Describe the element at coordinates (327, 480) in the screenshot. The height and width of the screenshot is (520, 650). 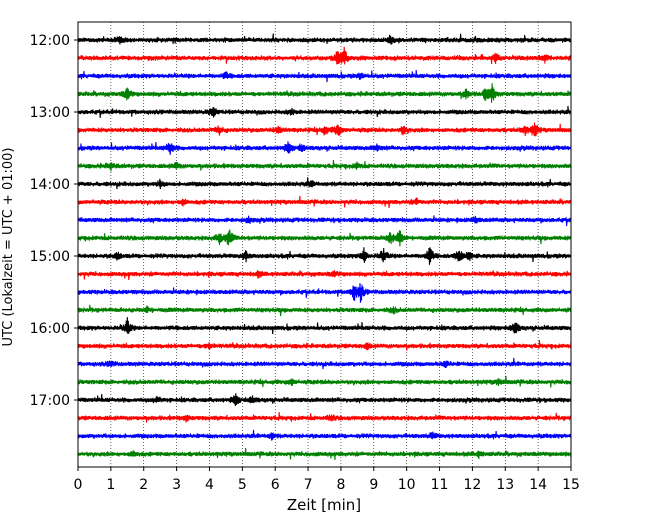
I see `x-axis-ticks: 0 1 2 3 4 5 6 7 8 9 10 11 12 13 14 15` at that location.